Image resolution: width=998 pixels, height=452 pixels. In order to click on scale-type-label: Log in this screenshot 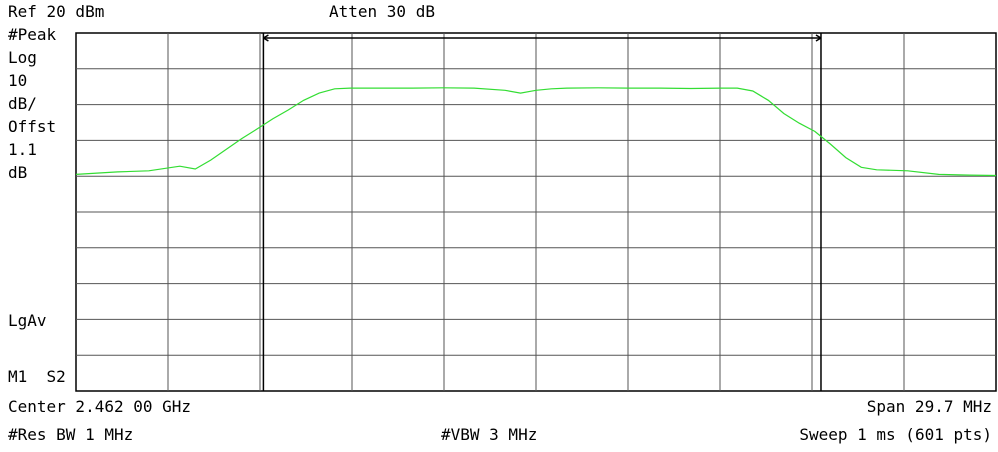, I will do `click(22, 57)`.